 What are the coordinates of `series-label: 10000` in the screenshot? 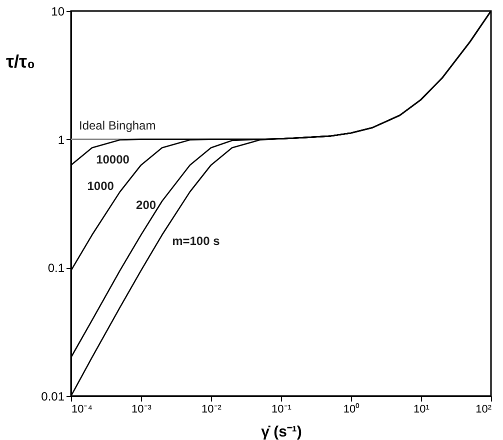 It's located at (113, 159).